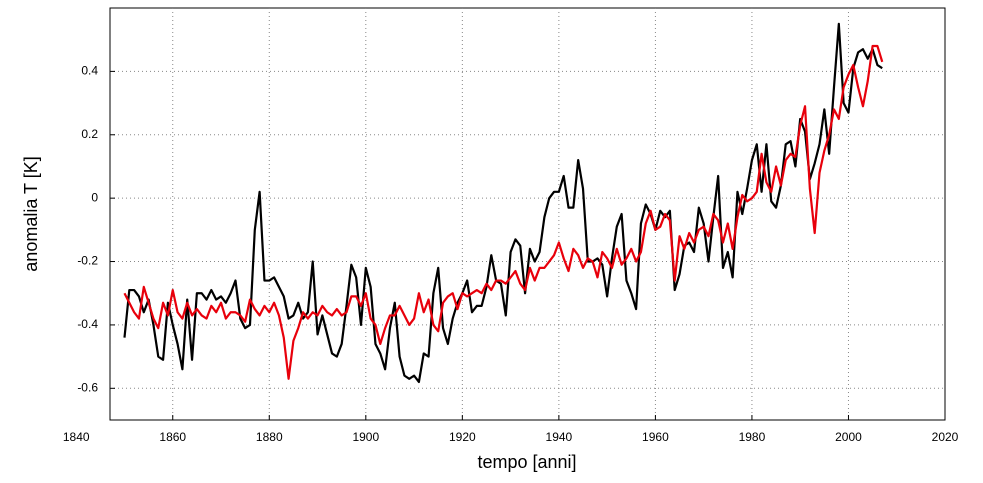 The height and width of the screenshot is (483, 983). Describe the element at coordinates (87, 324) in the screenshot. I see `y-tick-label: -0.4` at that location.